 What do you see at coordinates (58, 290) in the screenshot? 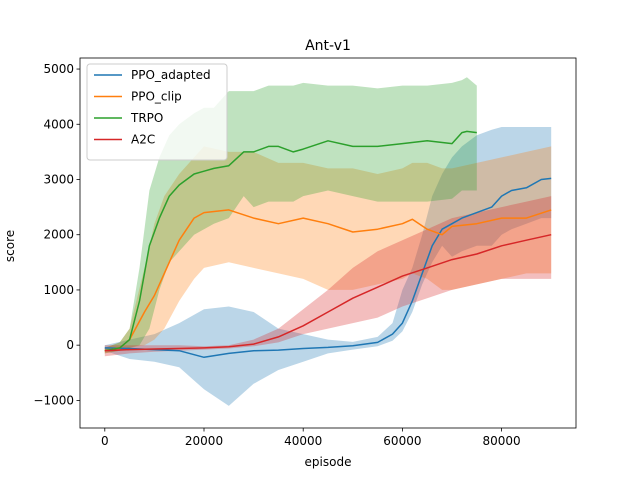
I see `y-tick-label: 1000` at bounding box center [58, 290].